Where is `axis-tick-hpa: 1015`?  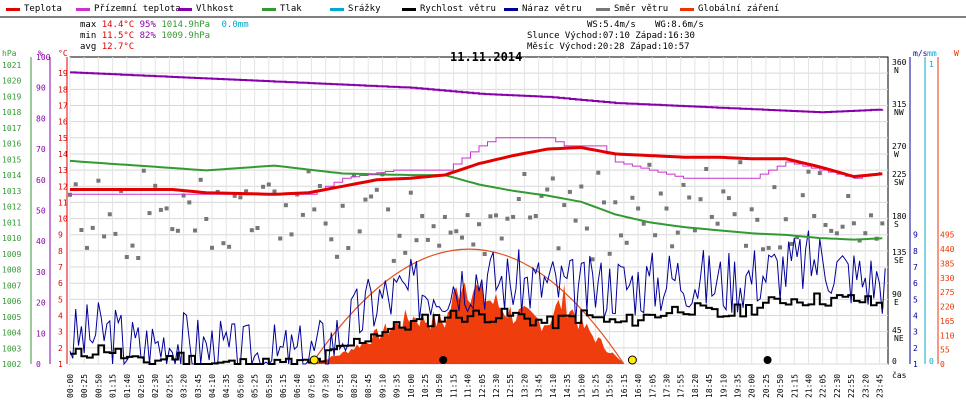
axis-tick-hpa: 1015 is located at coordinates (11, 159).